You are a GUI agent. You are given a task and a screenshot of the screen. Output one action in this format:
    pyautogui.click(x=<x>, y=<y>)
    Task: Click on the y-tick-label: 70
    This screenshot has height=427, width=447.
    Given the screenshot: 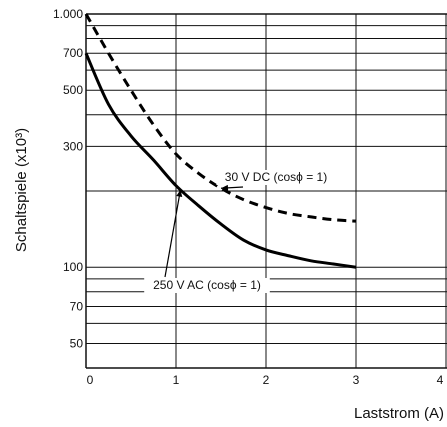 What is the action you would take?
    pyautogui.click(x=77, y=306)
    